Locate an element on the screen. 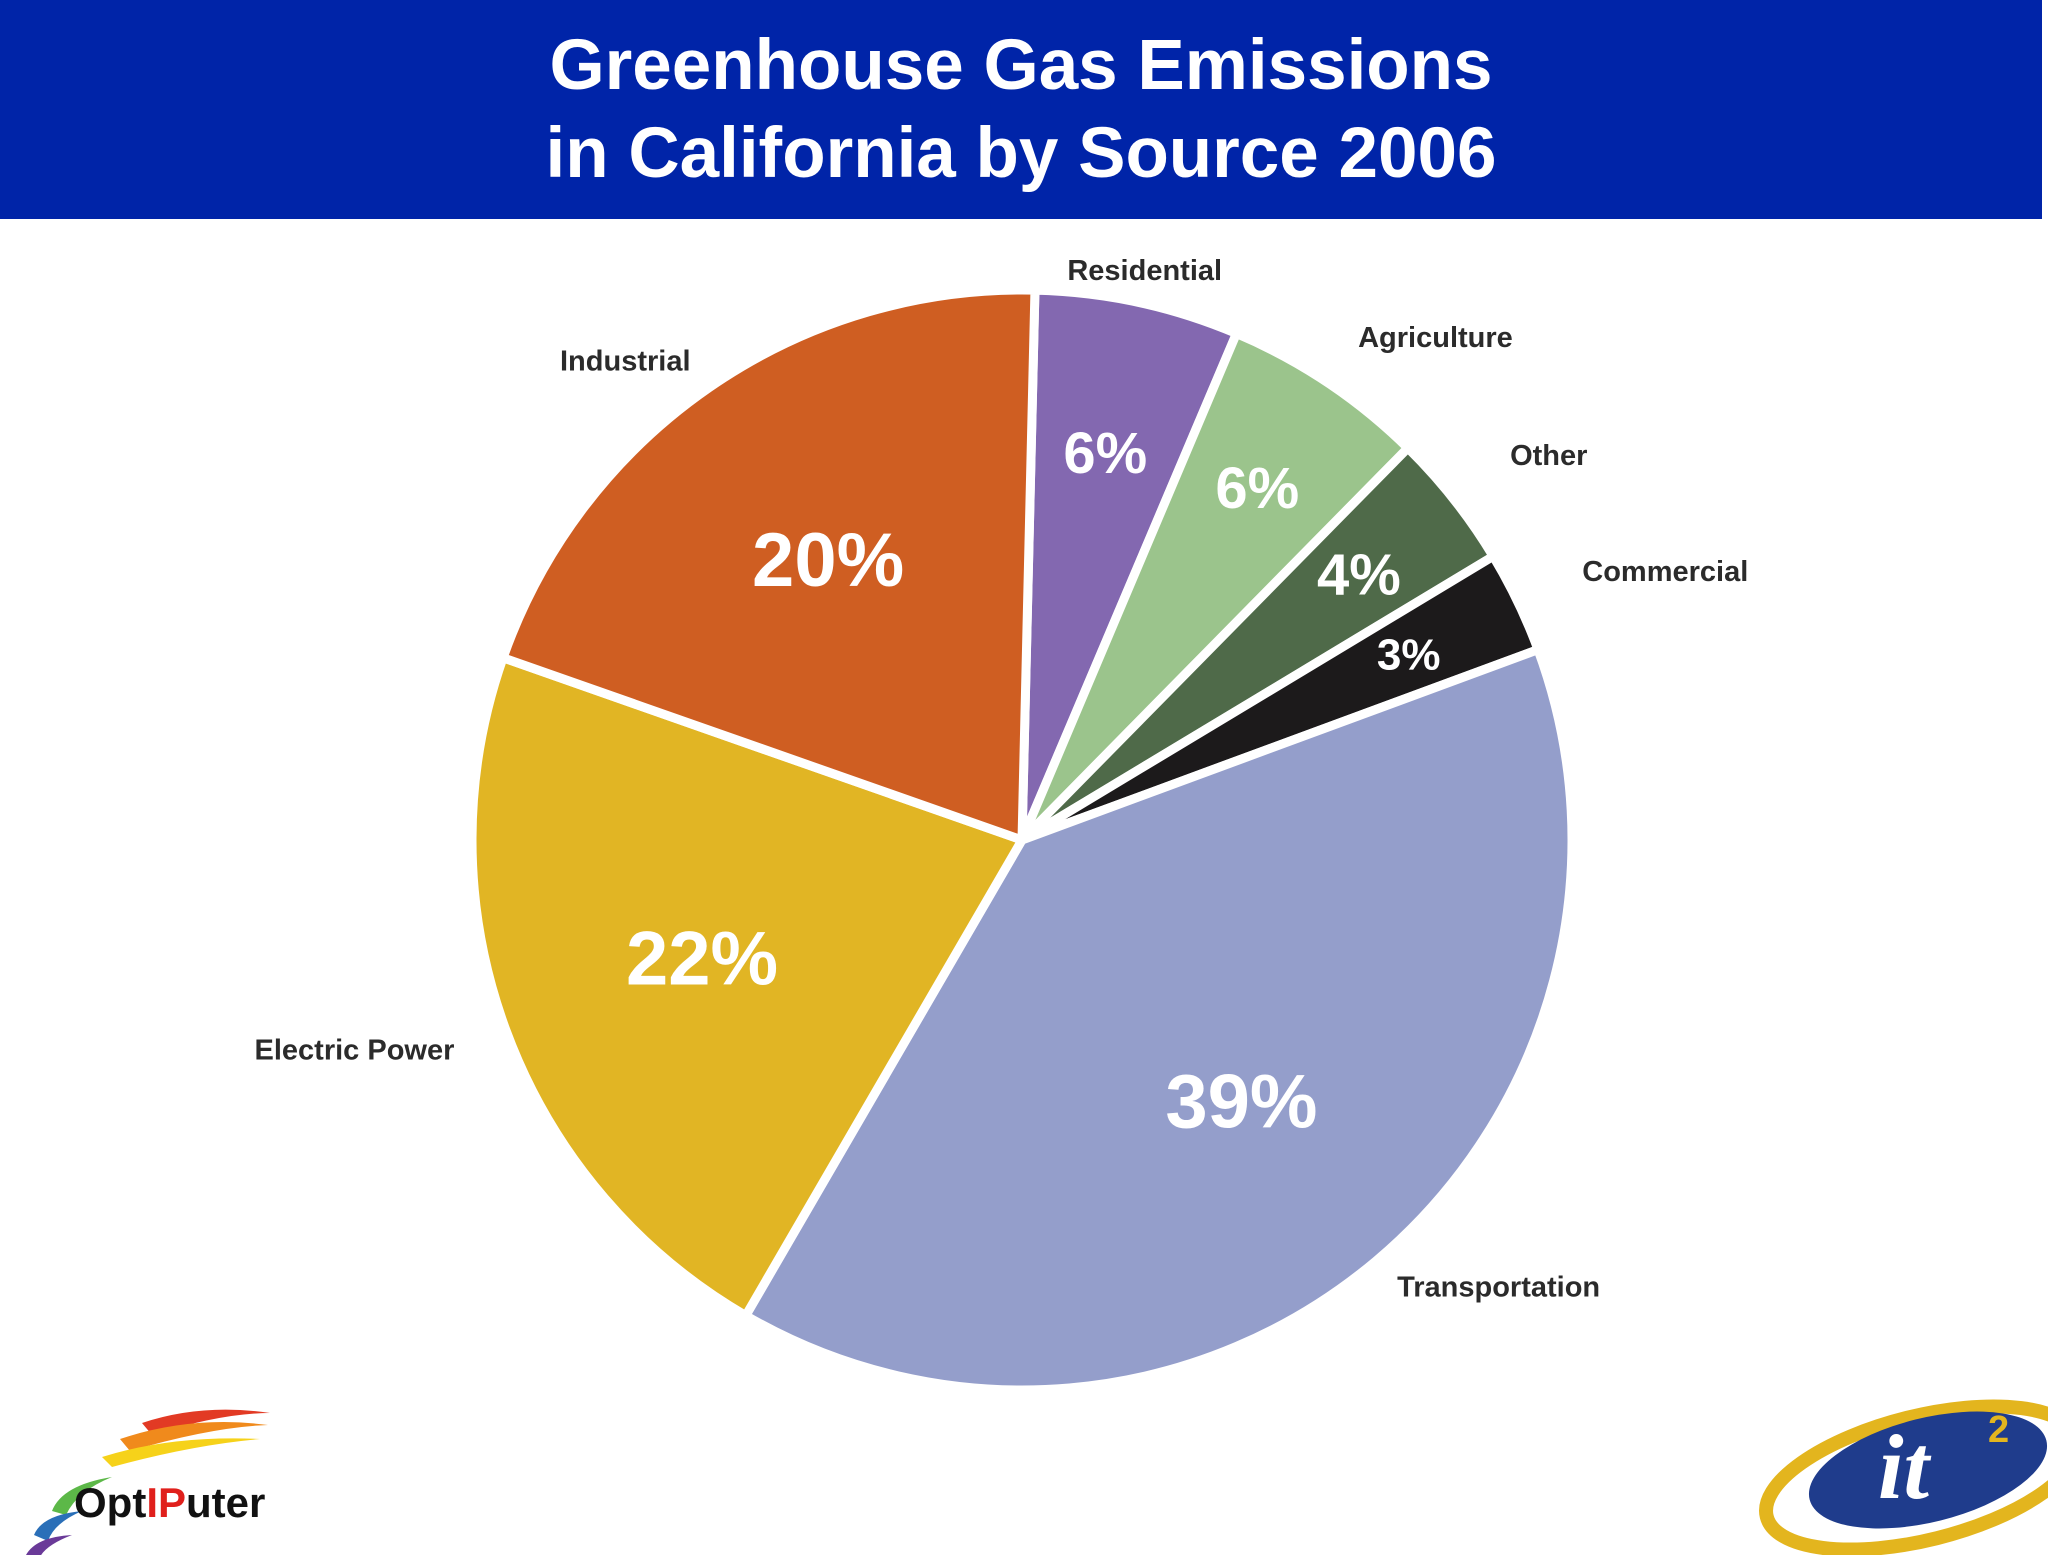 The height and width of the screenshot is (1555, 2048). it2-logo: it 2 is located at coordinates (1903, 1477).